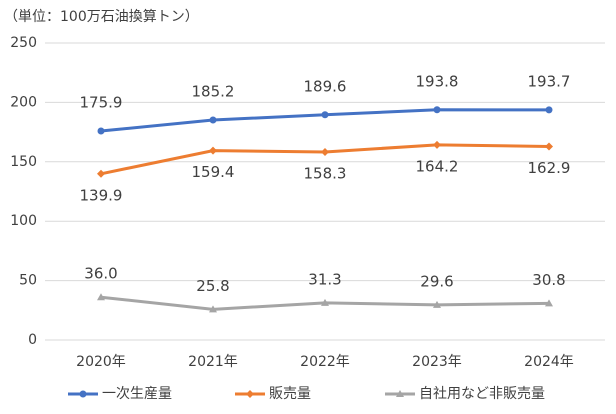 This screenshot has width=616, height=414. Describe the element at coordinates (324, 279) in the screenshot. I see `data-label: 31.3` at that location.